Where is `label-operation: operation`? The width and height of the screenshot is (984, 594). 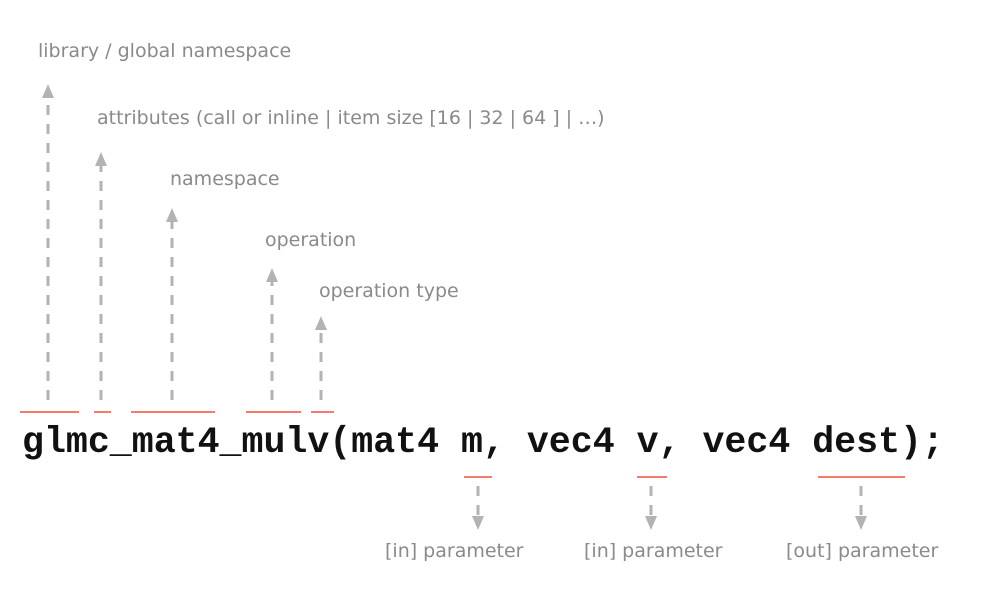
label-operation: operation is located at coordinates (310, 240).